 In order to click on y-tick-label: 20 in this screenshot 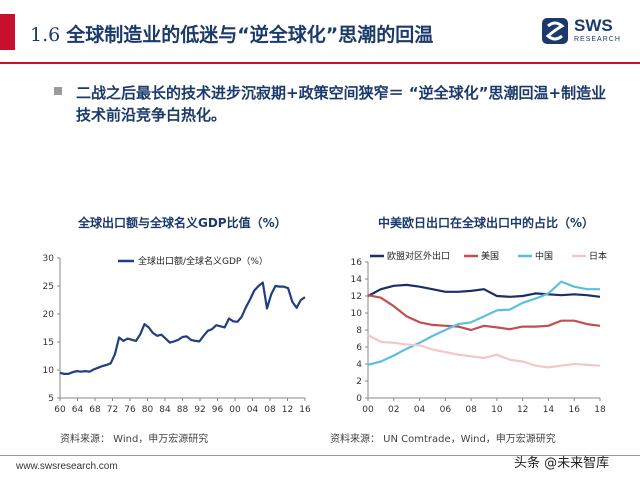, I will do `click(49, 315)`.